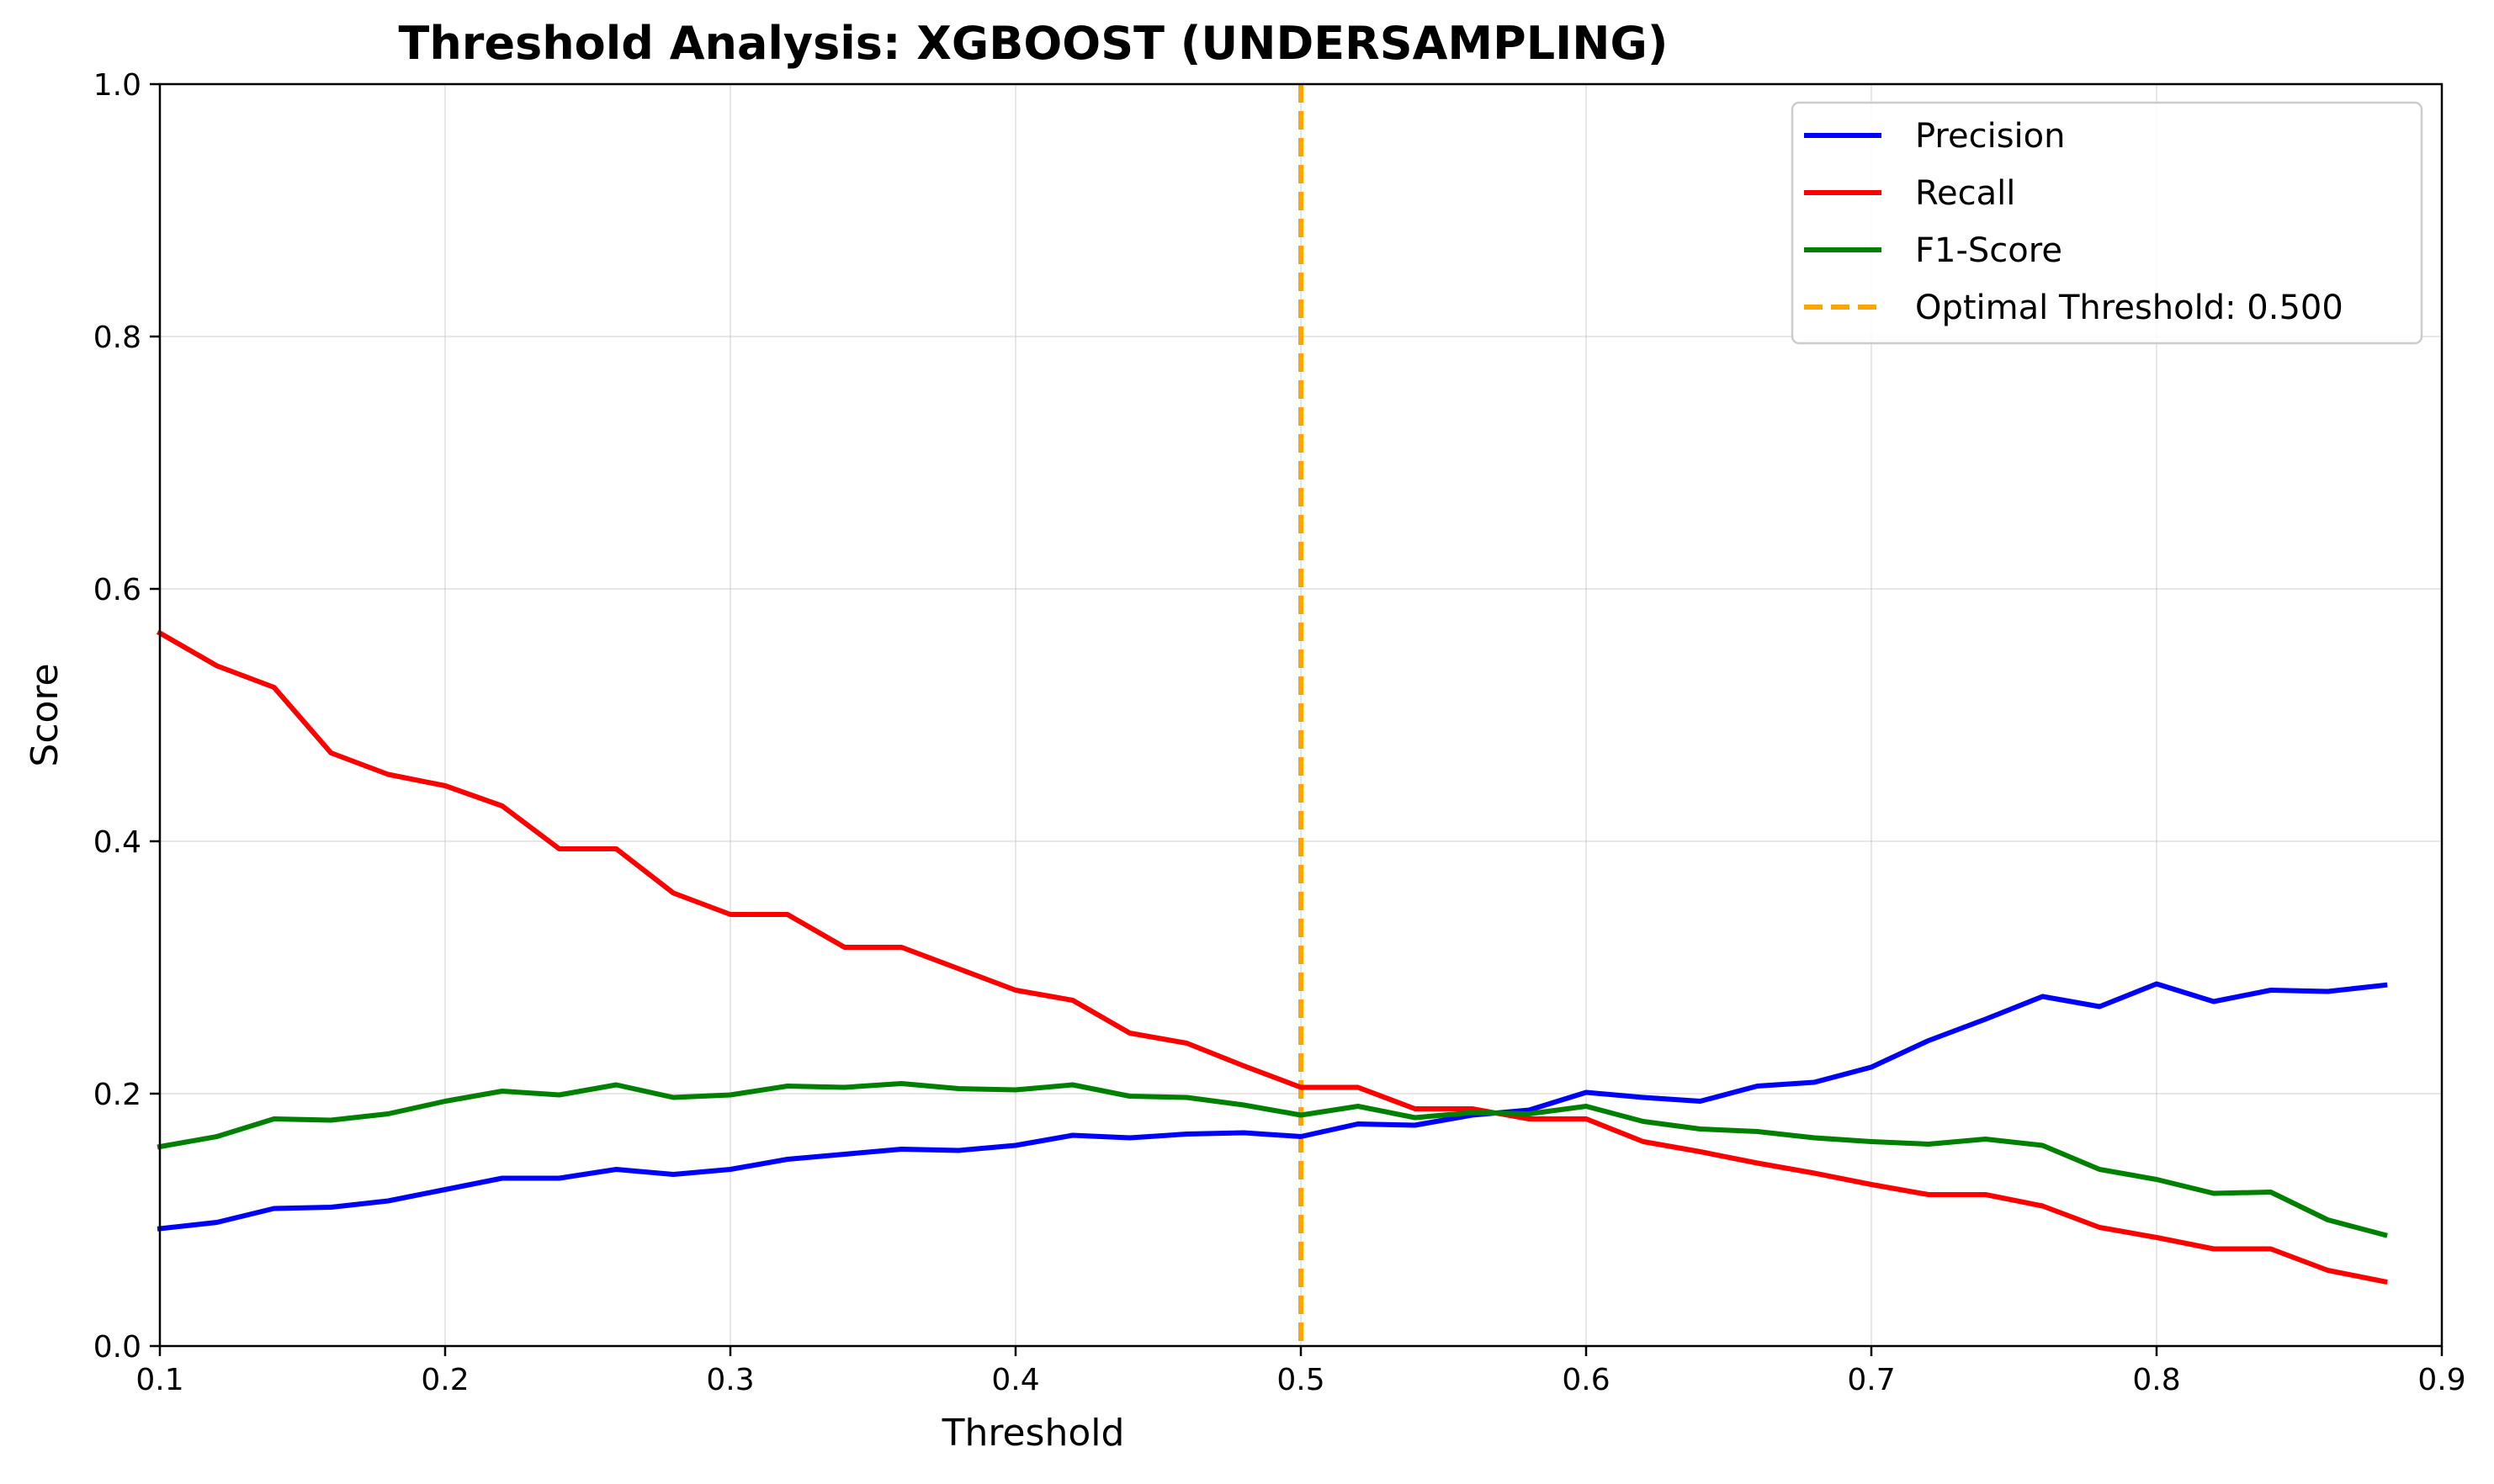 This screenshot has width=2494, height=1484. I want to click on y-tick-label: 1.0, so click(117, 85).